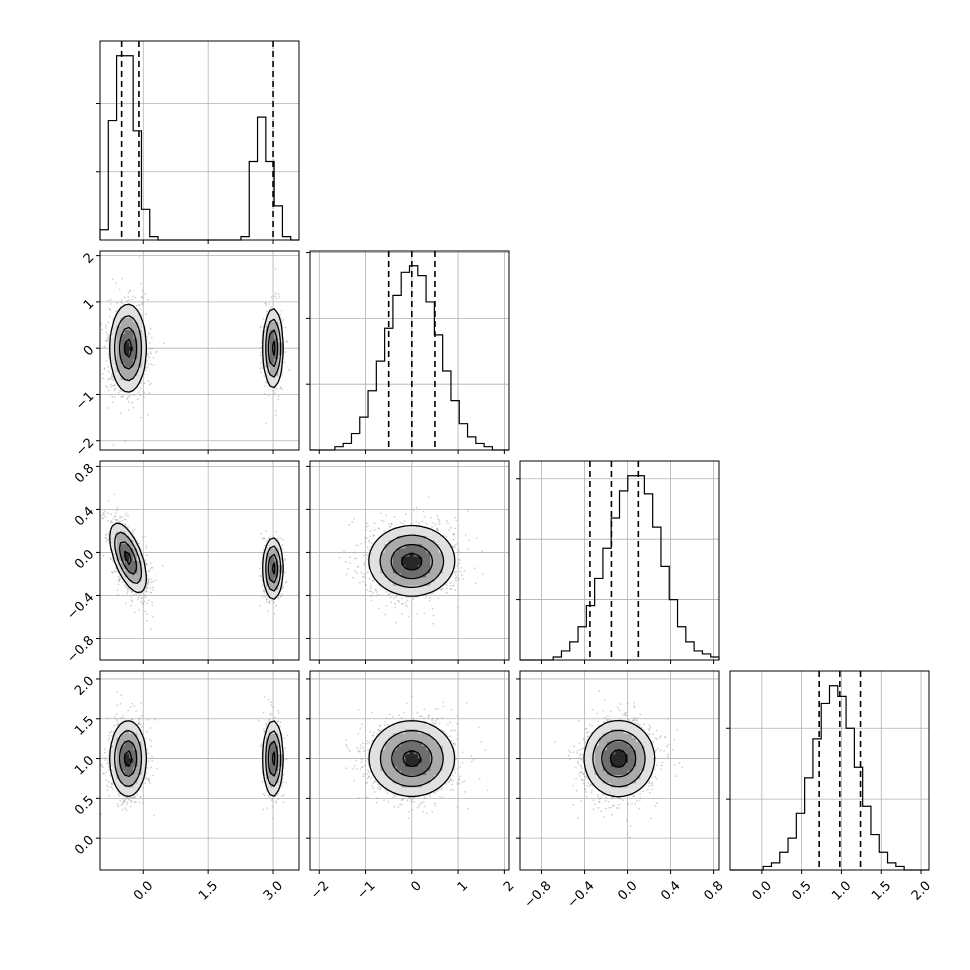 This screenshot has width=970, height=970. What do you see at coordinates (199, 148) in the screenshot?
I see `histogram-step` at bounding box center [199, 148].